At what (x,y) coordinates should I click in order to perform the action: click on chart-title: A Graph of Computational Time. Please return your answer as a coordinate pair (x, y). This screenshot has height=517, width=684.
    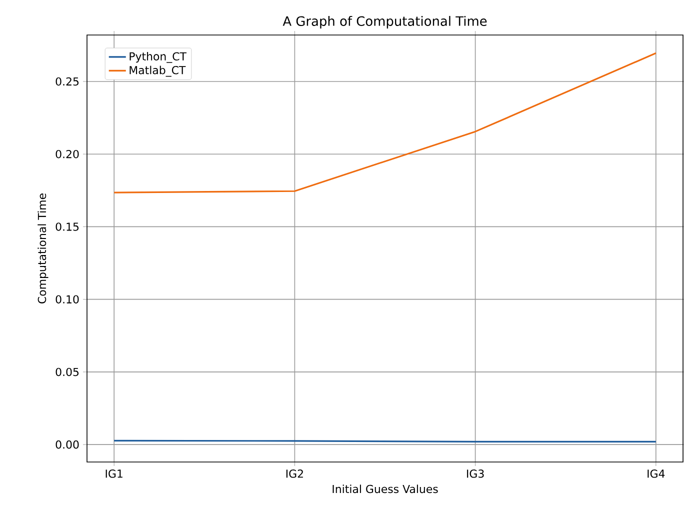
    Looking at the image, I should click on (384, 22).